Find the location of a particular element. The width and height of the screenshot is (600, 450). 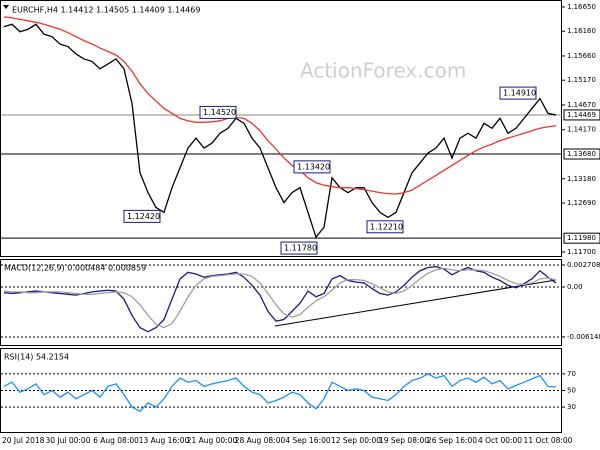

y-tick-label: 1.16160 is located at coordinates (581, 31).